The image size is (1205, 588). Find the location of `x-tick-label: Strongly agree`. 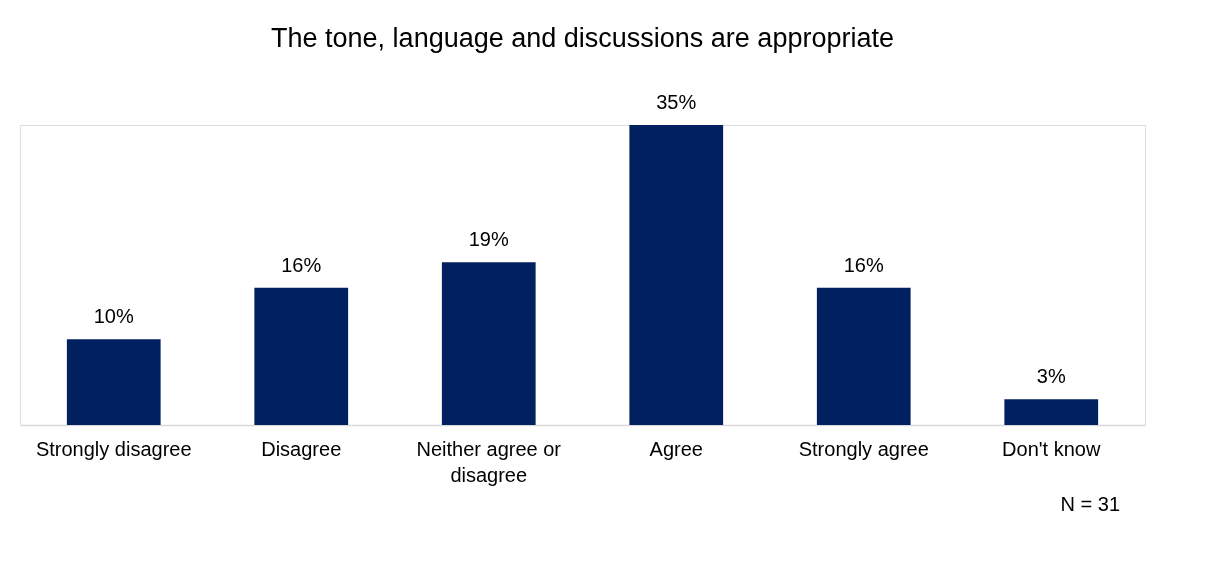

x-tick-label: Strongly agree is located at coordinates (863, 448).